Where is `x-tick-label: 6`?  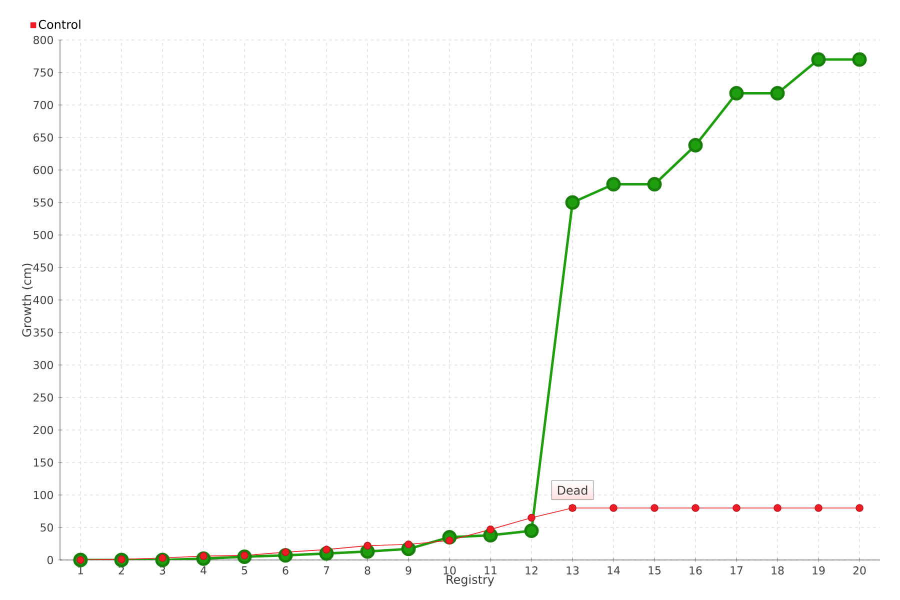 x-tick-label: 6 is located at coordinates (285, 570).